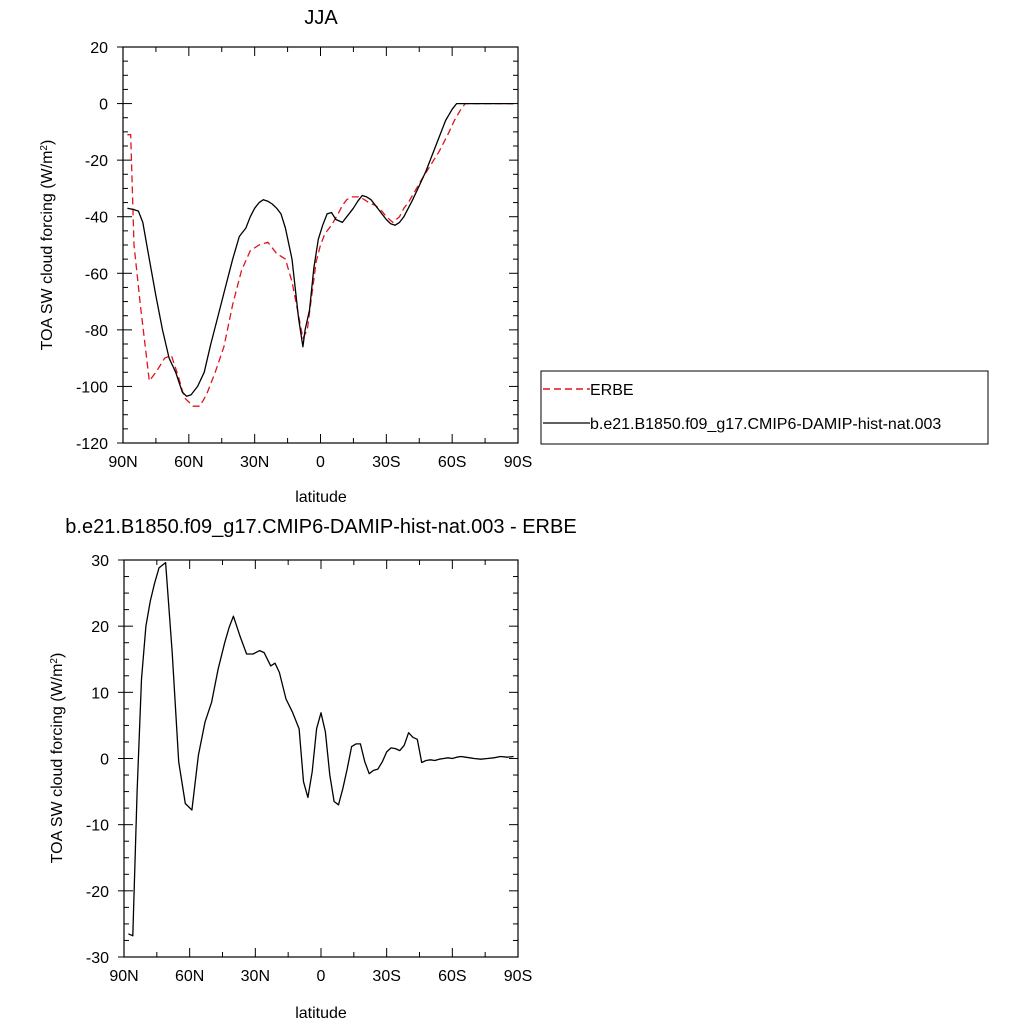 Image resolution: width=1024 pixels, height=1024 pixels. Describe the element at coordinates (96, 274) in the screenshot. I see `y-tick-label: -60` at that location.